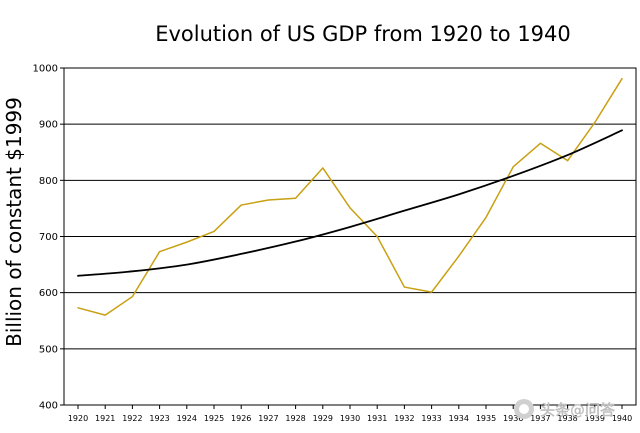 The height and width of the screenshot is (433, 640). What do you see at coordinates (595, 418) in the screenshot?
I see `x-tick-label: 1939` at bounding box center [595, 418].